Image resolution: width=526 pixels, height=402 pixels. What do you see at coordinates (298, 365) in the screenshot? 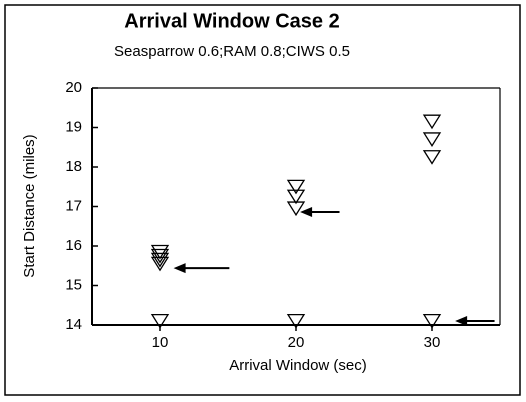
I see `x-axis-label: Arrival Window (sec)` at bounding box center [298, 365].